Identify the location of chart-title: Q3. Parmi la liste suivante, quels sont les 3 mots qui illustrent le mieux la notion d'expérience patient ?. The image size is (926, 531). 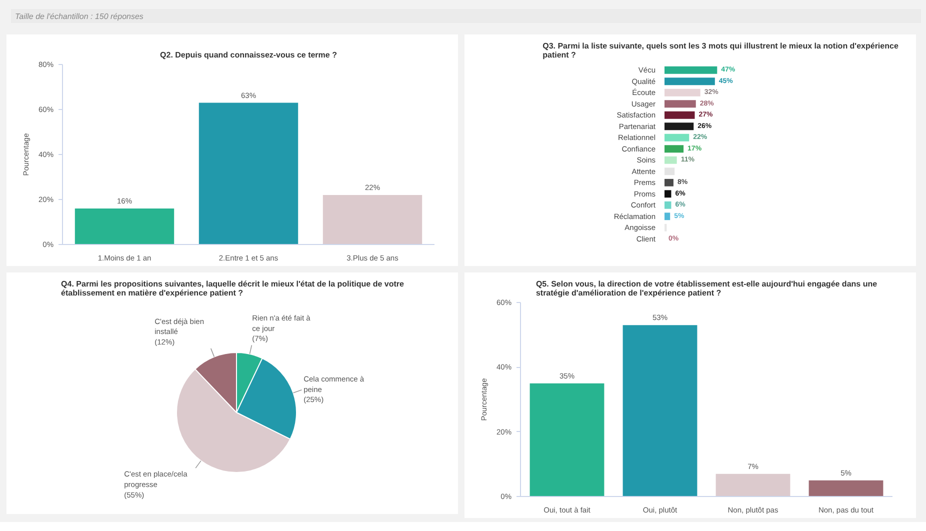
(720, 51).